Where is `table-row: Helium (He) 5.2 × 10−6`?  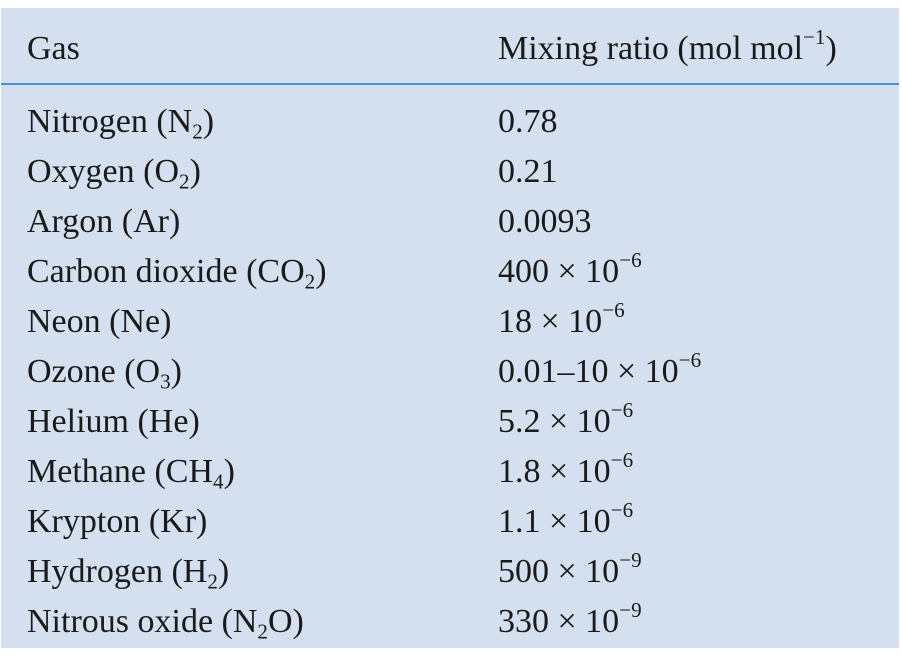 table-row: Helium (He) 5.2 × 10−6 is located at coordinates (450, 425).